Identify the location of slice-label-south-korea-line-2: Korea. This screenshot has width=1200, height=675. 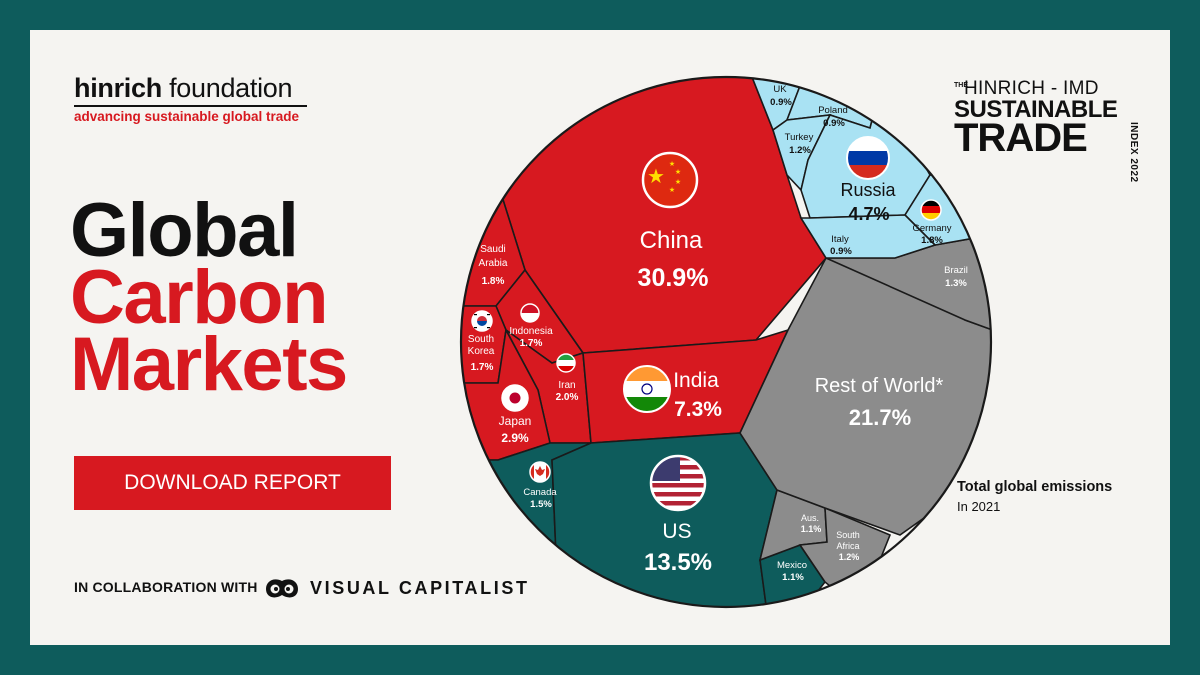
(481, 351).